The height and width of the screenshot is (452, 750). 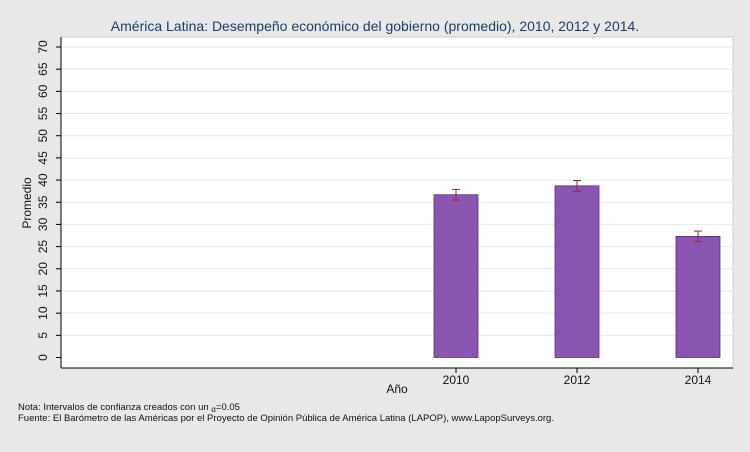 I want to click on x-tick-label: 2014, so click(x=698, y=380).